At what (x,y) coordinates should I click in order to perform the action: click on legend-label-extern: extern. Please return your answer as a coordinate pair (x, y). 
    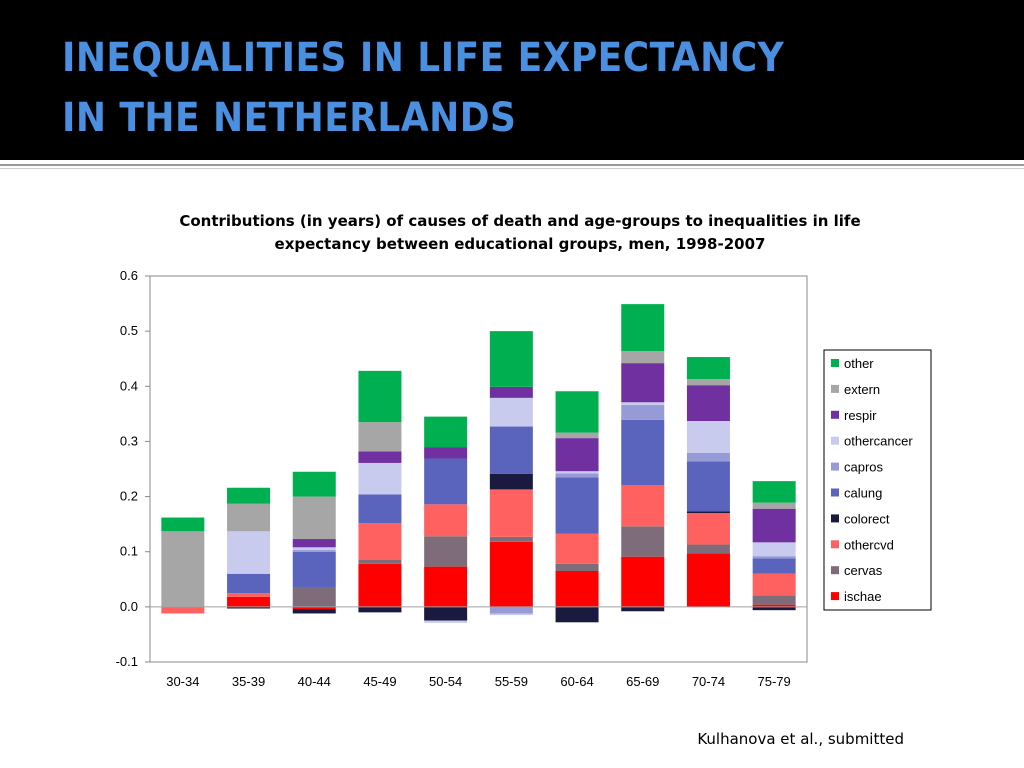
    Looking at the image, I should click on (862, 389).